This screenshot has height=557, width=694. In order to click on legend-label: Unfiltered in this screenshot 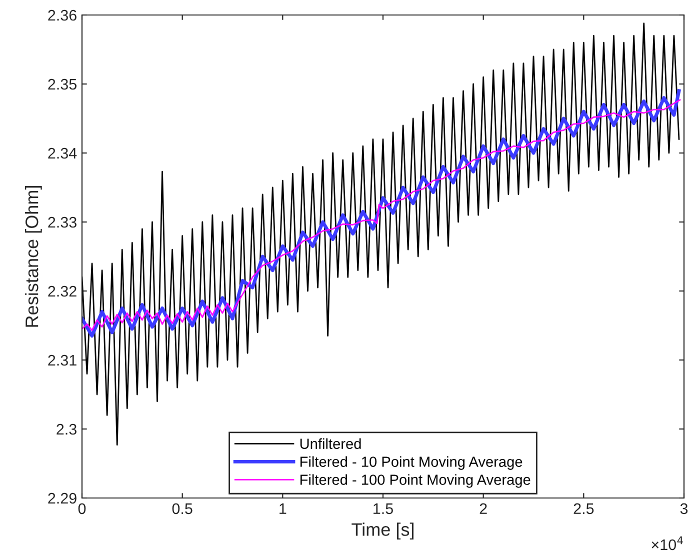, I will do `click(330, 443)`.